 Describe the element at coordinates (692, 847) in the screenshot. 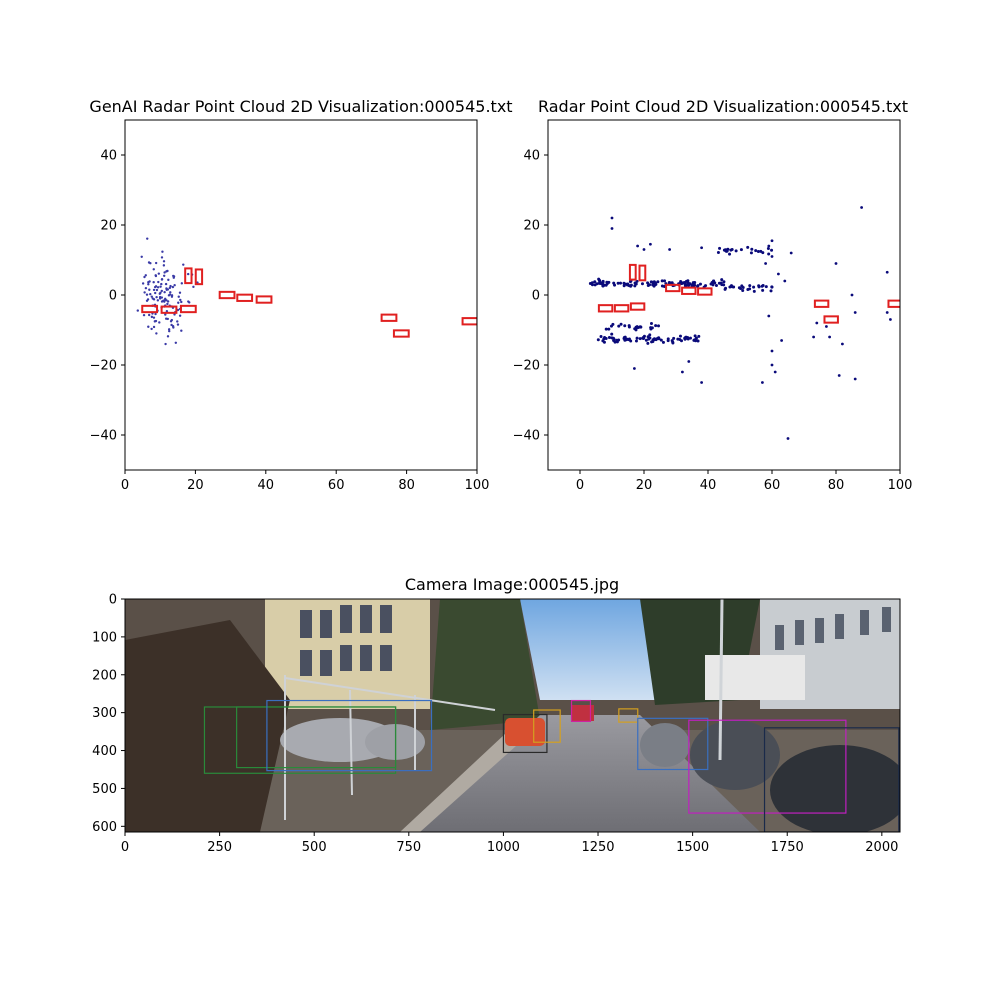

I see `x-tick-label: 1500` at that location.